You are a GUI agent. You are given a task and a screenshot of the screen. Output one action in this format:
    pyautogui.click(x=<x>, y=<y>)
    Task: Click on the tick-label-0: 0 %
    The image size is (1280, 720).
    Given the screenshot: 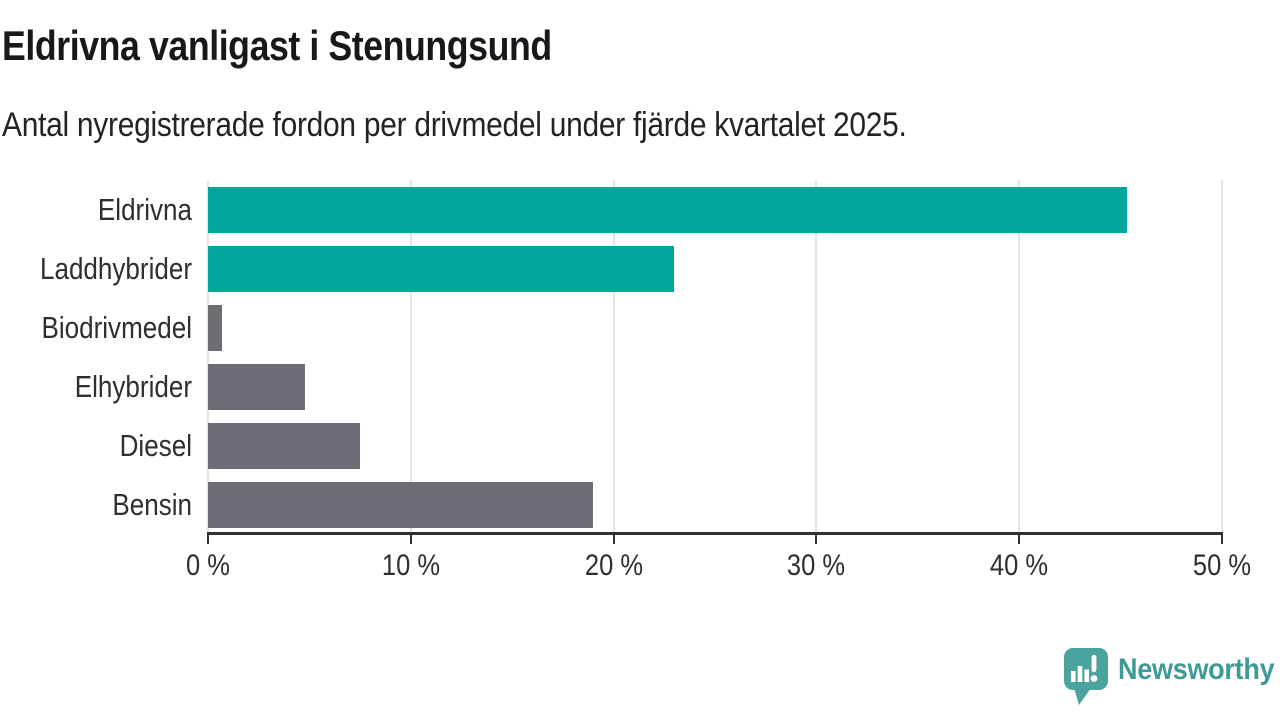 What is the action you would take?
    pyautogui.click(x=208, y=565)
    